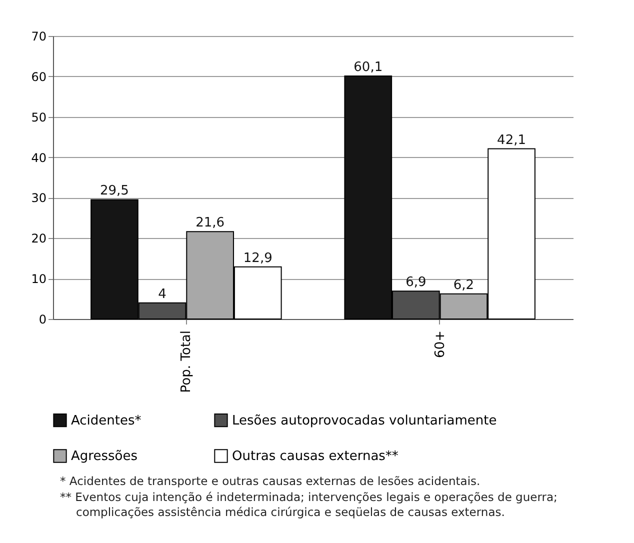 Image resolution: width=634 pixels, height=543 pixels. I want to click on data-label: 29,5, so click(114, 191).